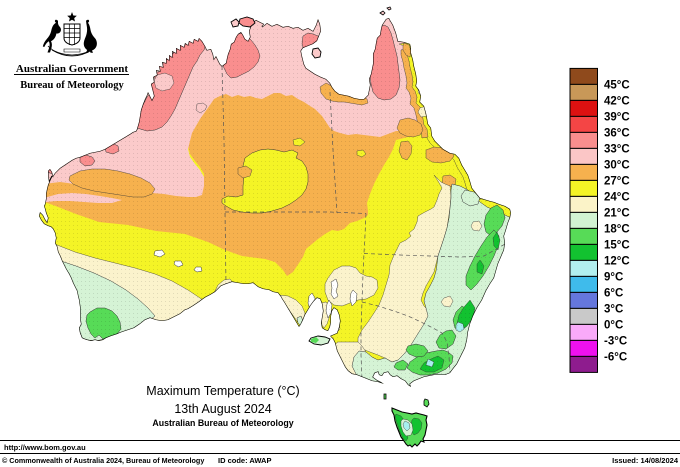 The image size is (680, 467). I want to click on svg-text: 30°C, so click(617, 165).